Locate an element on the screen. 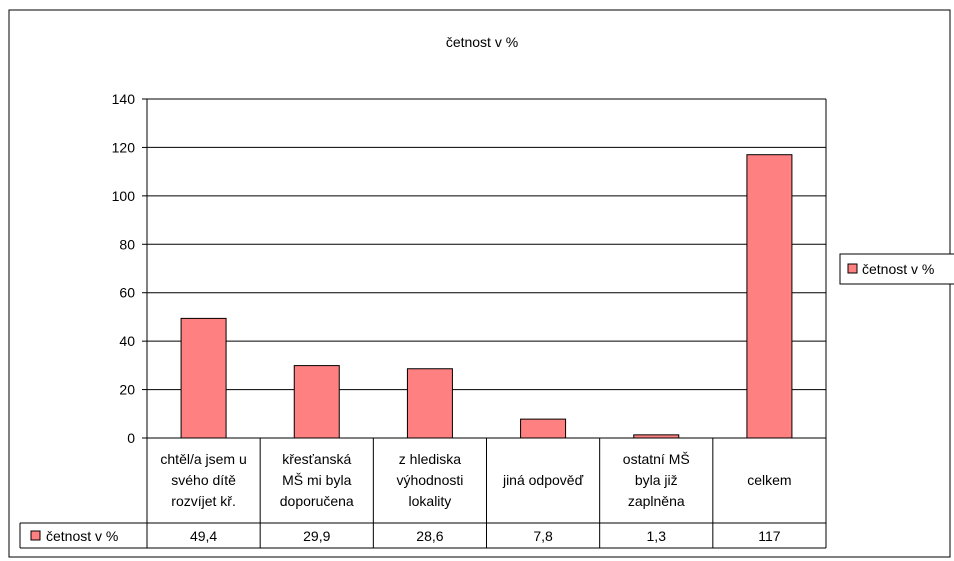 The height and width of the screenshot is (561, 954). y-tick-label: 40 is located at coordinates (127, 341).